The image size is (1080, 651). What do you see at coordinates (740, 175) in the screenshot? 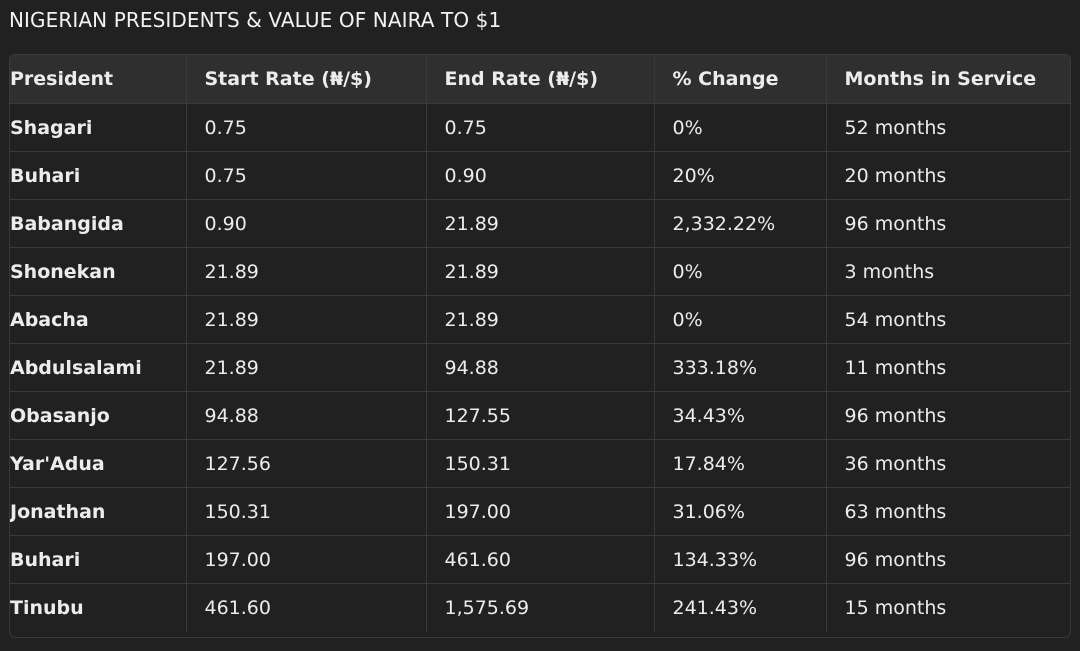
I see `cell-percent-change: 20%` at bounding box center [740, 175].